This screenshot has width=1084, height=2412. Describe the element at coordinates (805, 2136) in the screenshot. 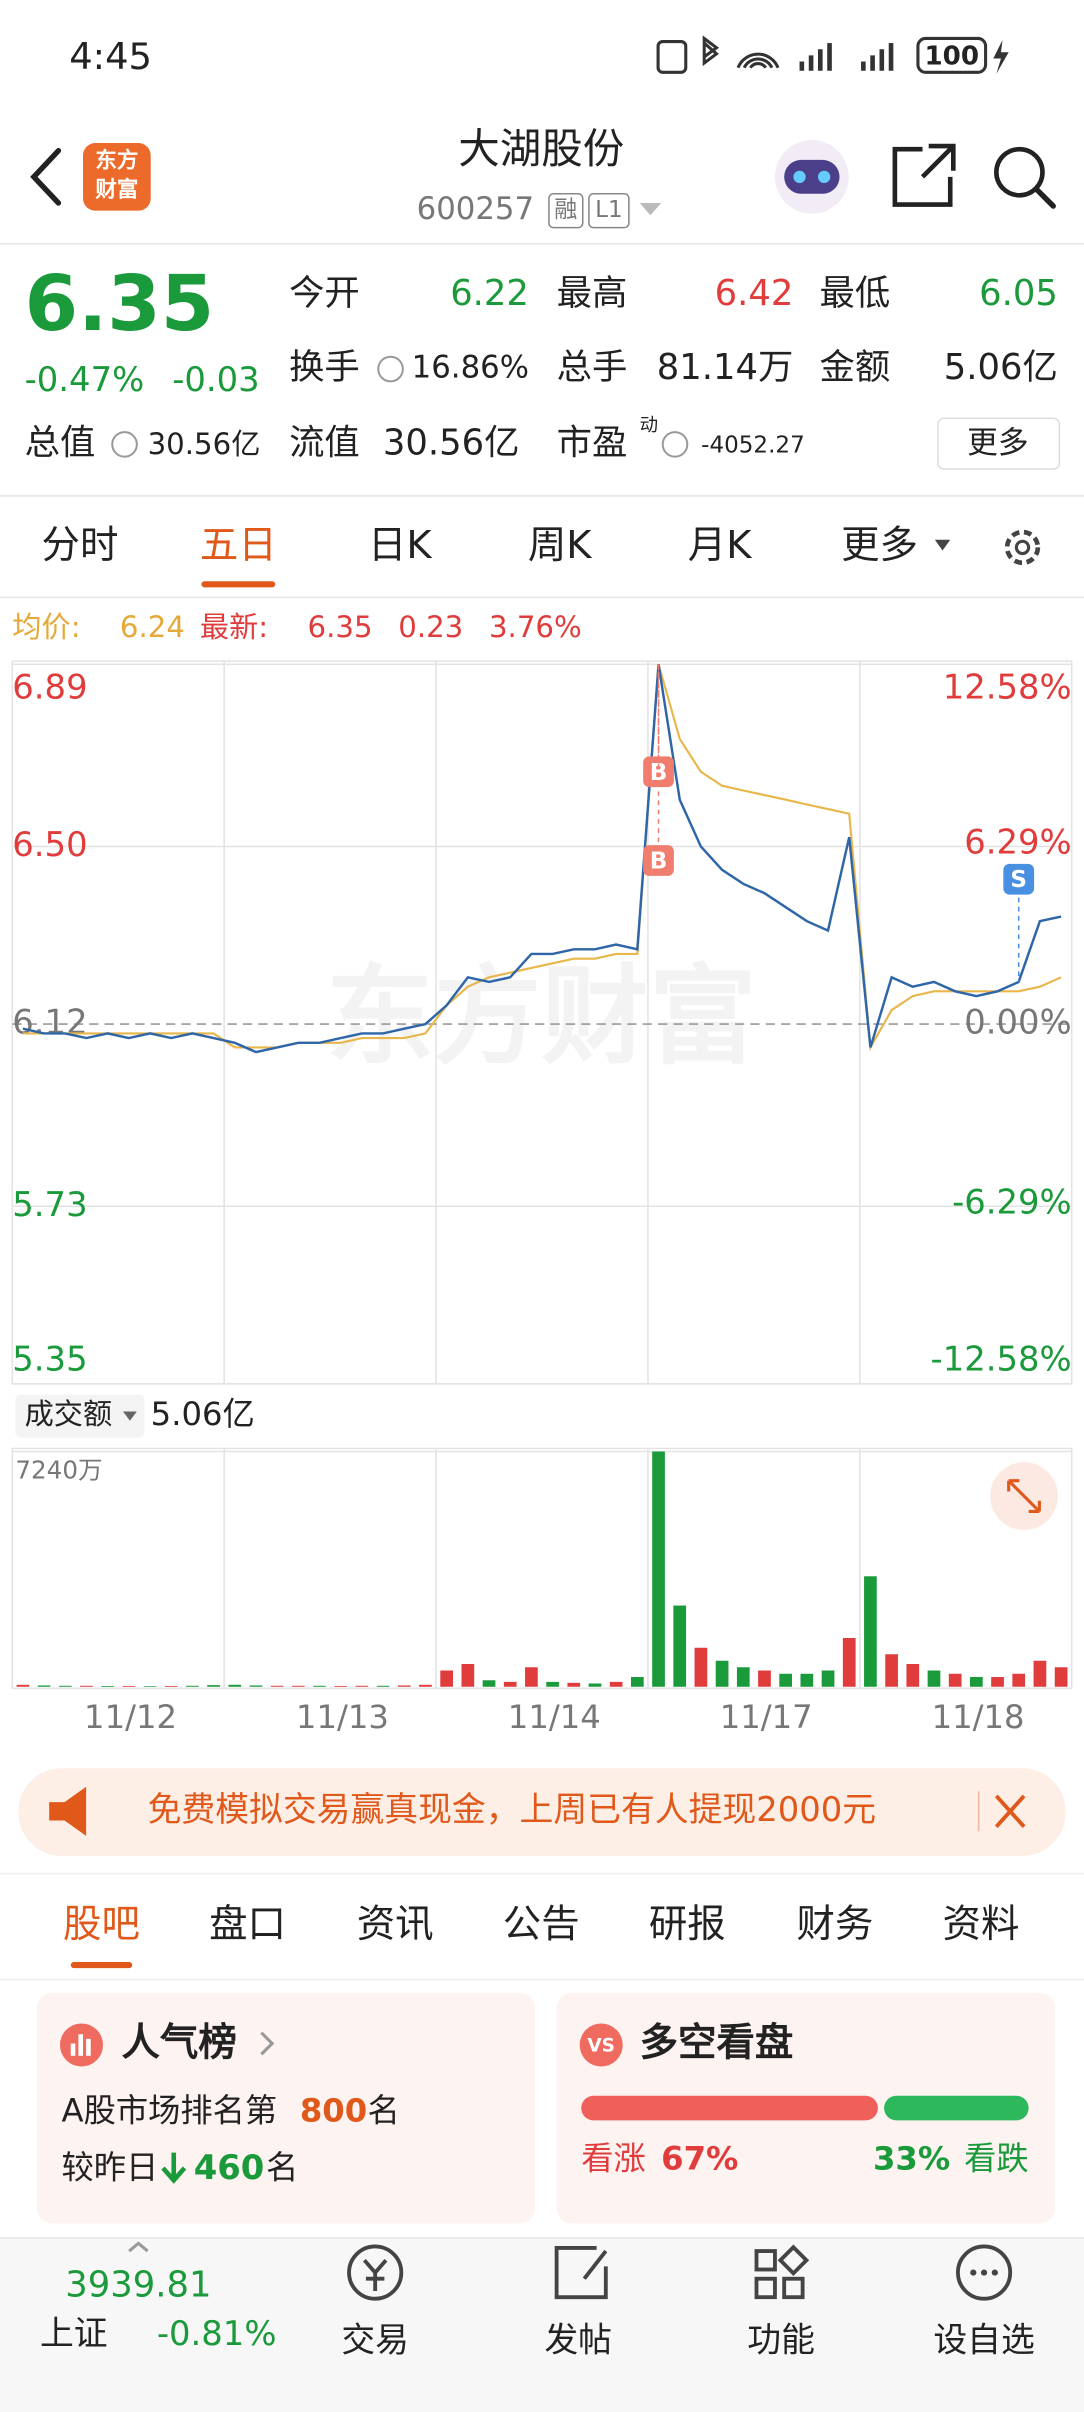

I see `sentiment-bar: 看涨 67% 看跌 33%` at that location.